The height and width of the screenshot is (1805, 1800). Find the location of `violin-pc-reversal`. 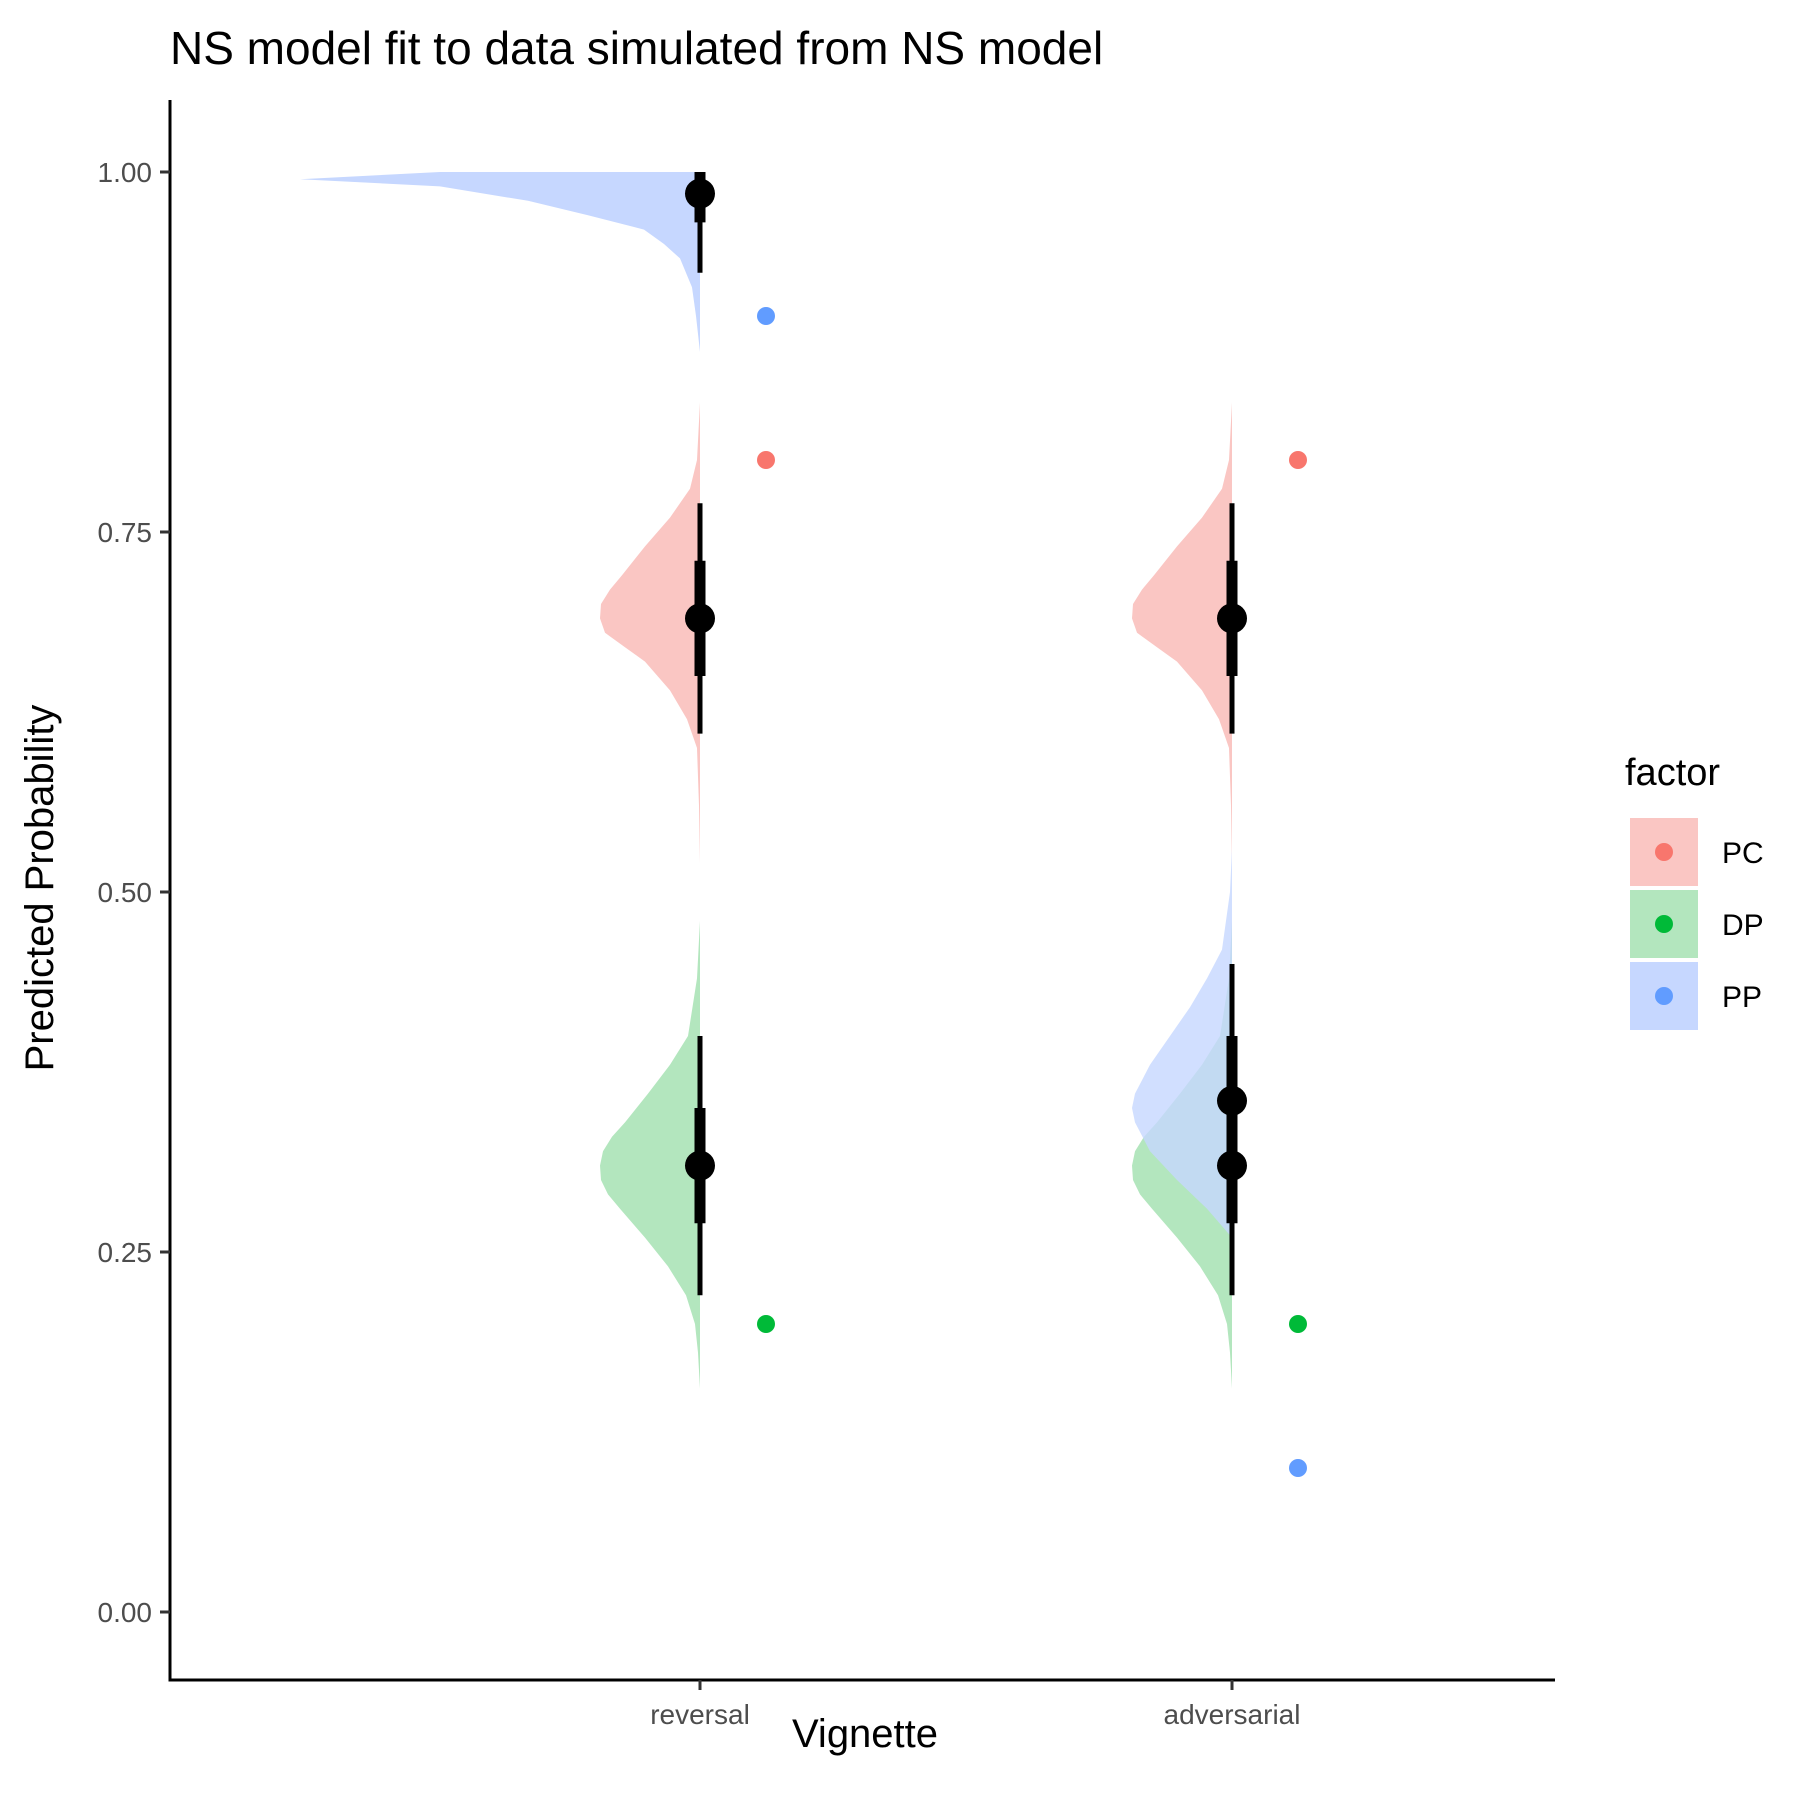

violin-pc-reversal is located at coordinates (650, 633).